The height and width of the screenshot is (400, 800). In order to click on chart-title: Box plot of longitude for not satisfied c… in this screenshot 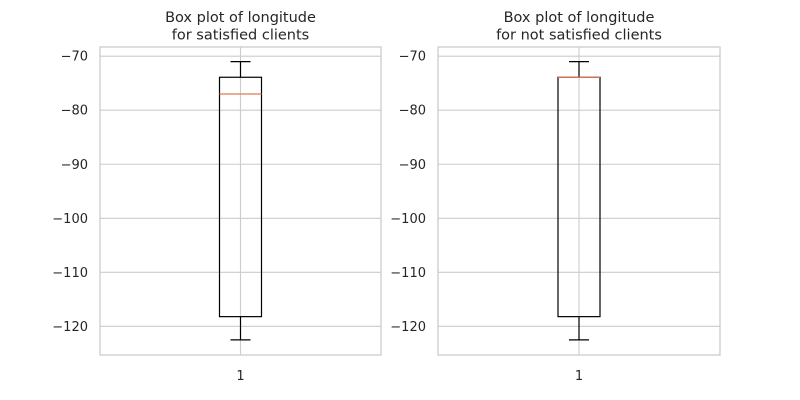, I will do `click(579, 27)`.